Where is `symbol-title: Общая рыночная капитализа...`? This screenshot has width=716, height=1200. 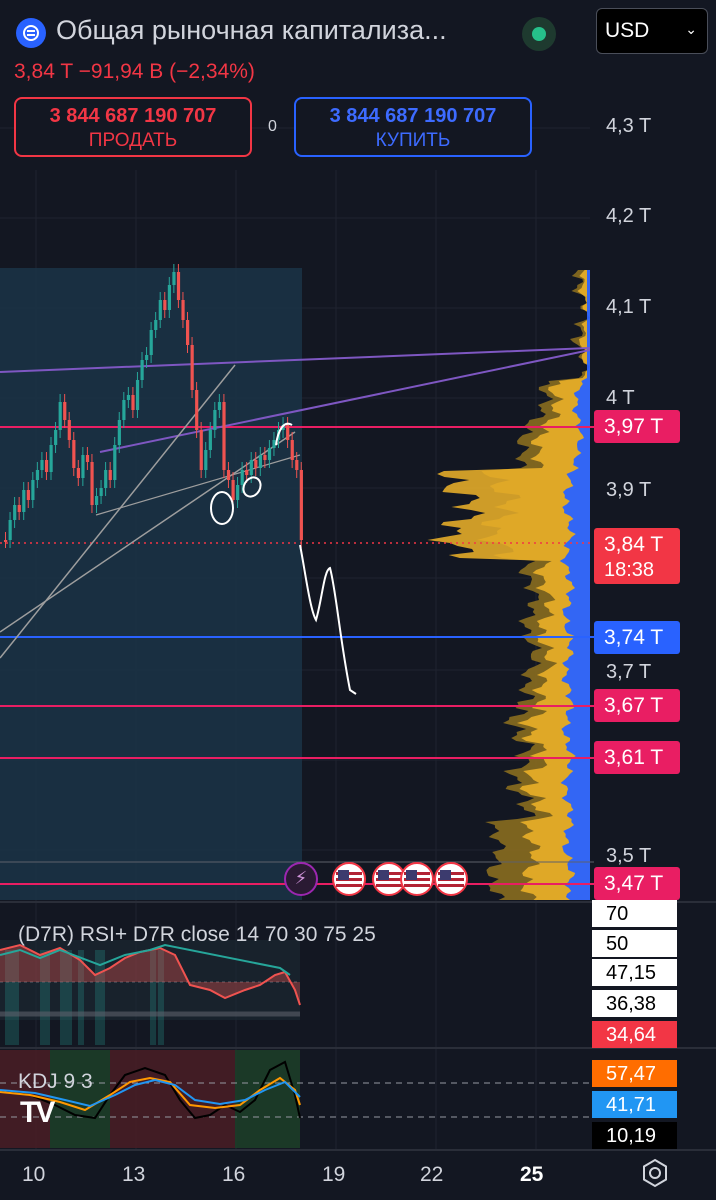 symbol-title: Общая рыночная капитализа... is located at coordinates (251, 30).